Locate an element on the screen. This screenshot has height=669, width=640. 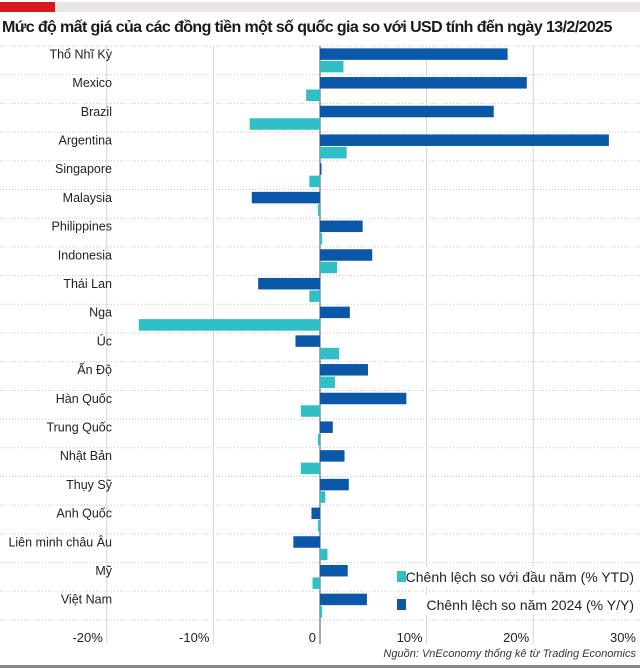
legend-label: Chênh lệch so với đầu năm (% YTD) is located at coordinates (520, 577).